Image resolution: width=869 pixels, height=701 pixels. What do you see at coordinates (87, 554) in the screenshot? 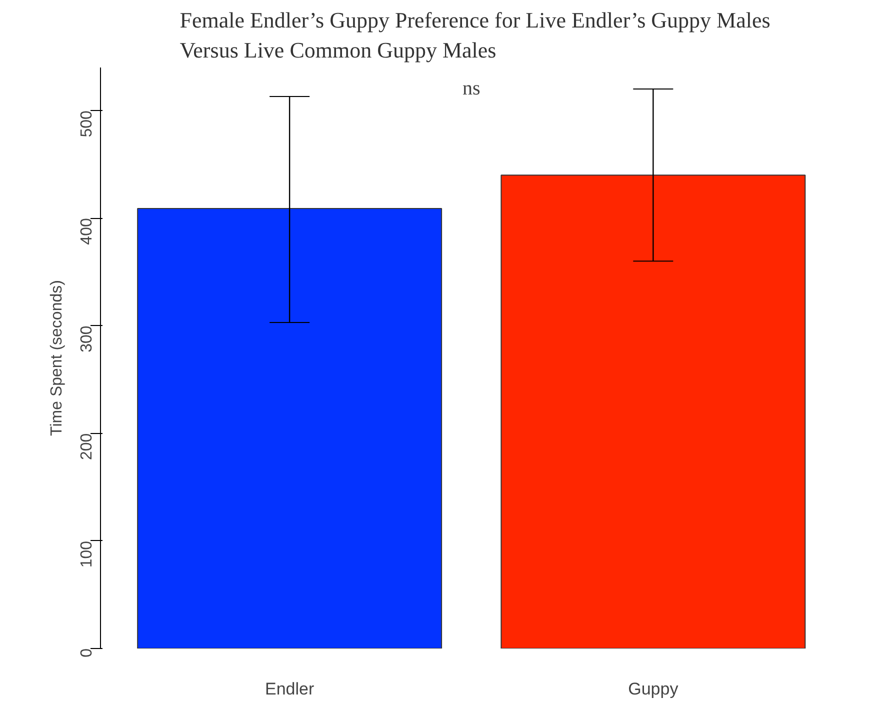
I see `y-tick-label: 100` at bounding box center [87, 554].